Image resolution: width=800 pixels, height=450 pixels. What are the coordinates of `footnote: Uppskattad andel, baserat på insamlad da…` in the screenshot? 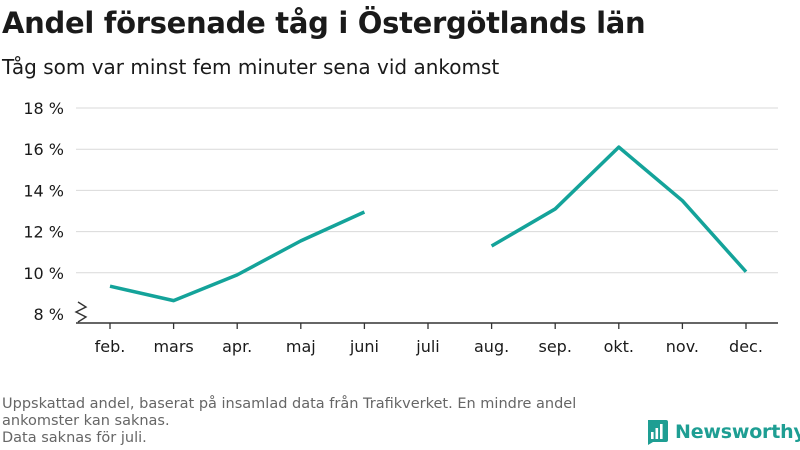 It's located at (317, 421).